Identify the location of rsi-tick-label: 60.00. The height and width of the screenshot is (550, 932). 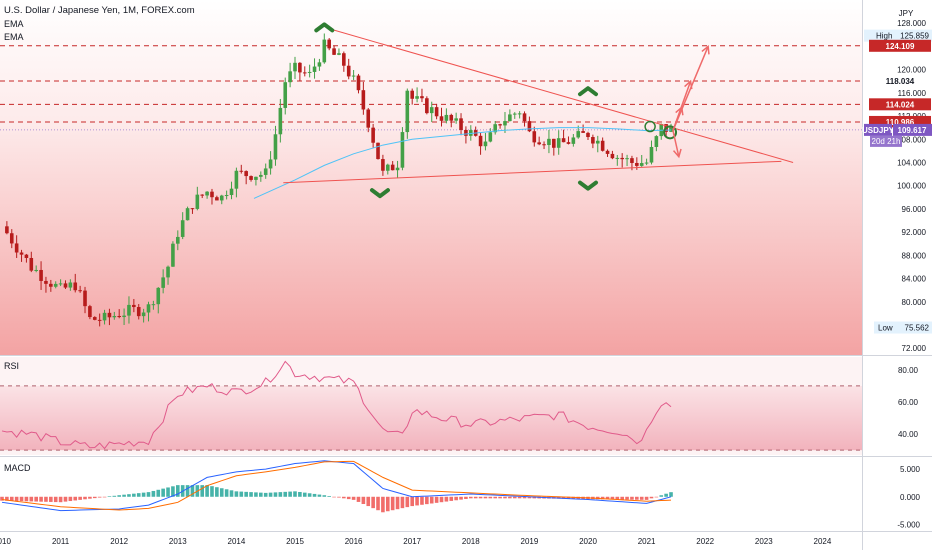
(908, 402).